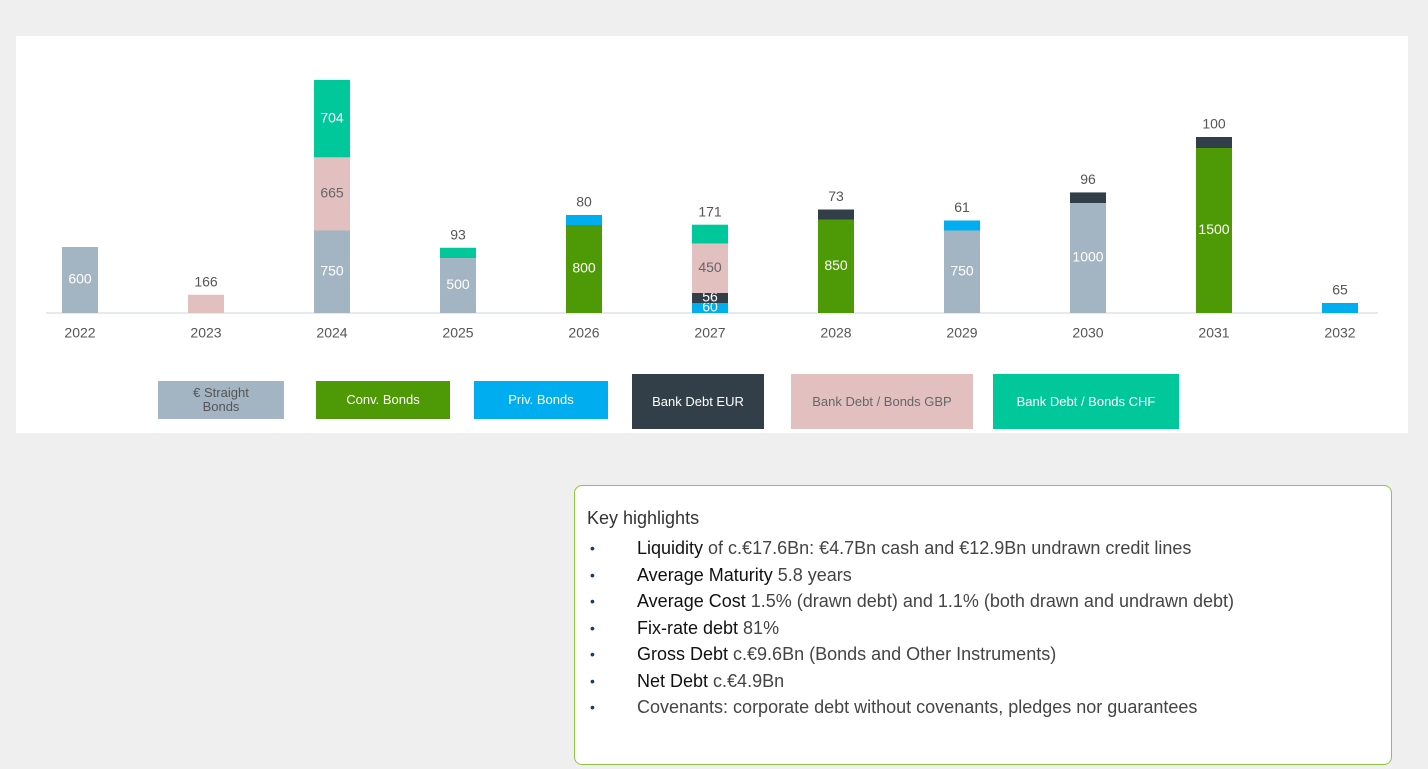 This screenshot has height=769, width=1428. Describe the element at coordinates (688, 627) in the screenshot. I see `highlight-key: Fix-rate debt` at that location.